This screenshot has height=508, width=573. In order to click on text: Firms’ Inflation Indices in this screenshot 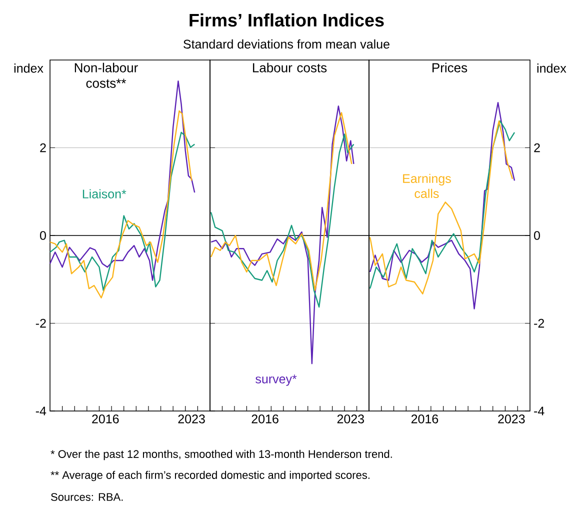, I will do `click(287, 20)`.